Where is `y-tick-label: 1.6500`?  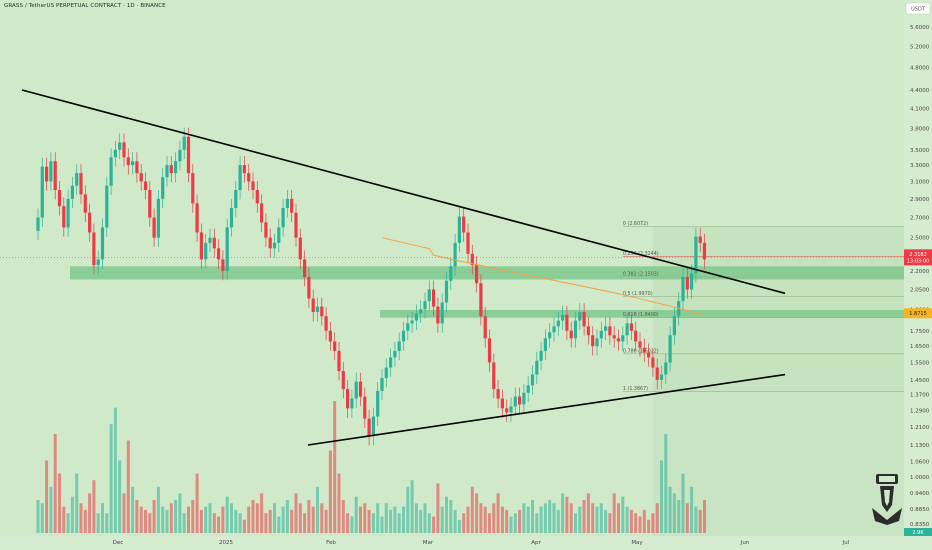
y-tick-label: 1.6500 is located at coordinates (920, 347).